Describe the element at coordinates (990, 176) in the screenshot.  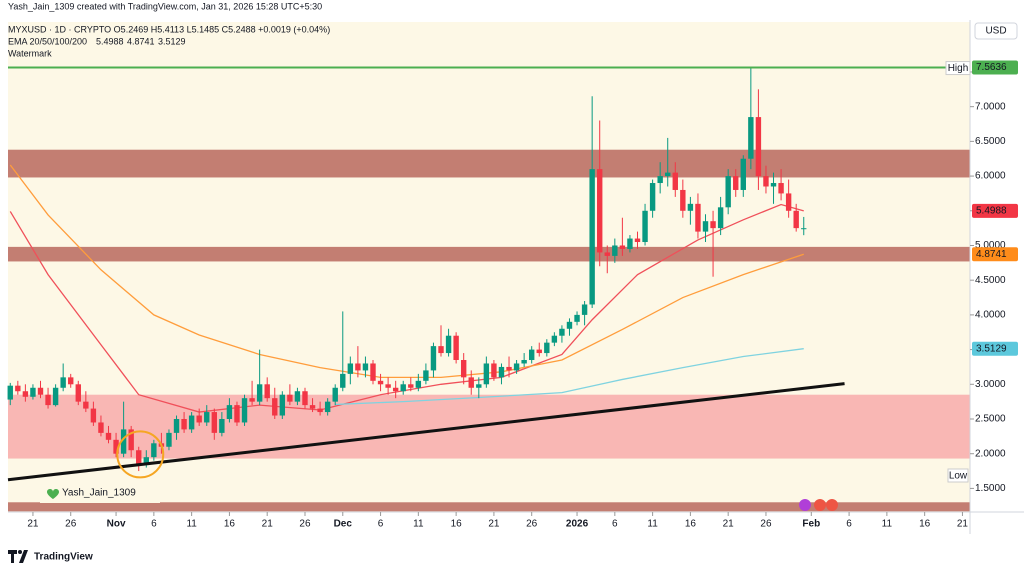
I see `y-tick-label: 6.0000` at that location.